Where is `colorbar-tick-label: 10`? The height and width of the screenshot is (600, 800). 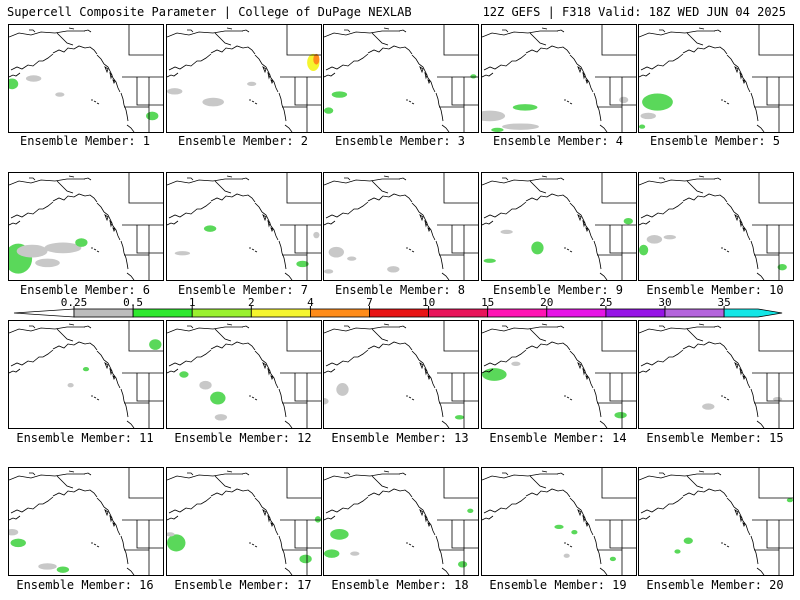 colorbar-tick-label: 10 is located at coordinates (428, 302).